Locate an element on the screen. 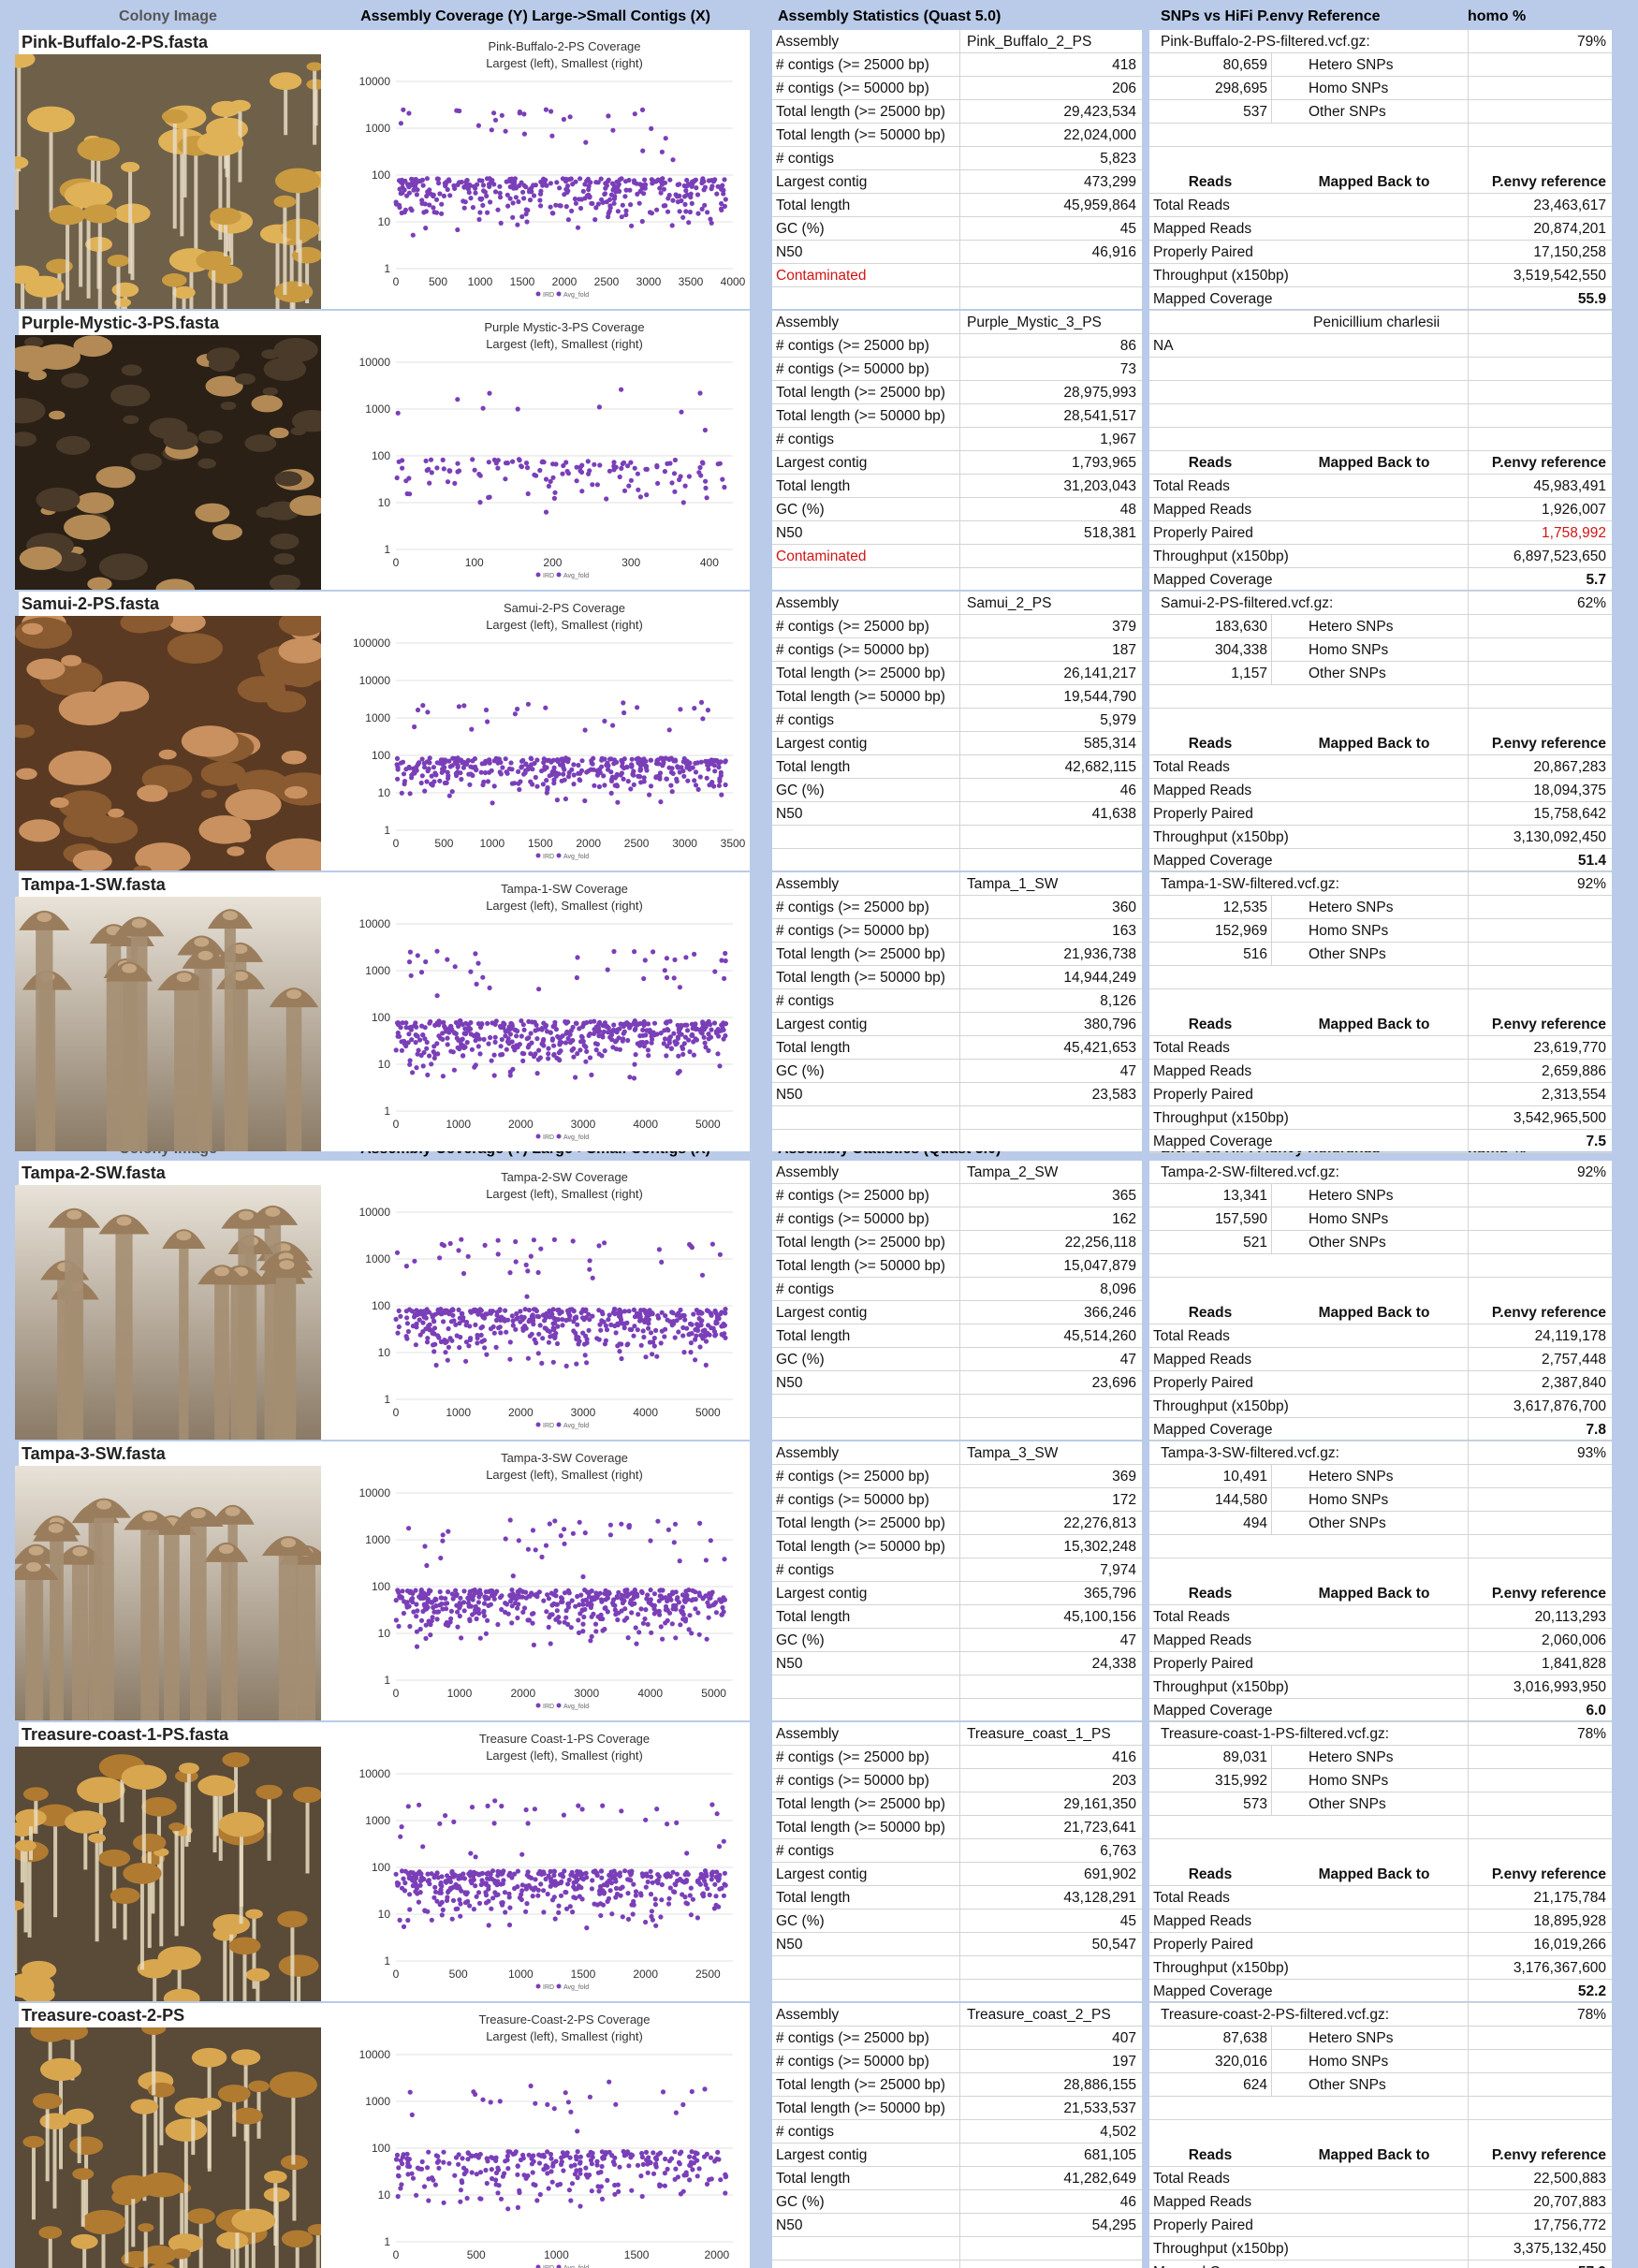 This screenshot has height=2268, width=1638. stats-row: N50 54,295 is located at coordinates (957, 2225).